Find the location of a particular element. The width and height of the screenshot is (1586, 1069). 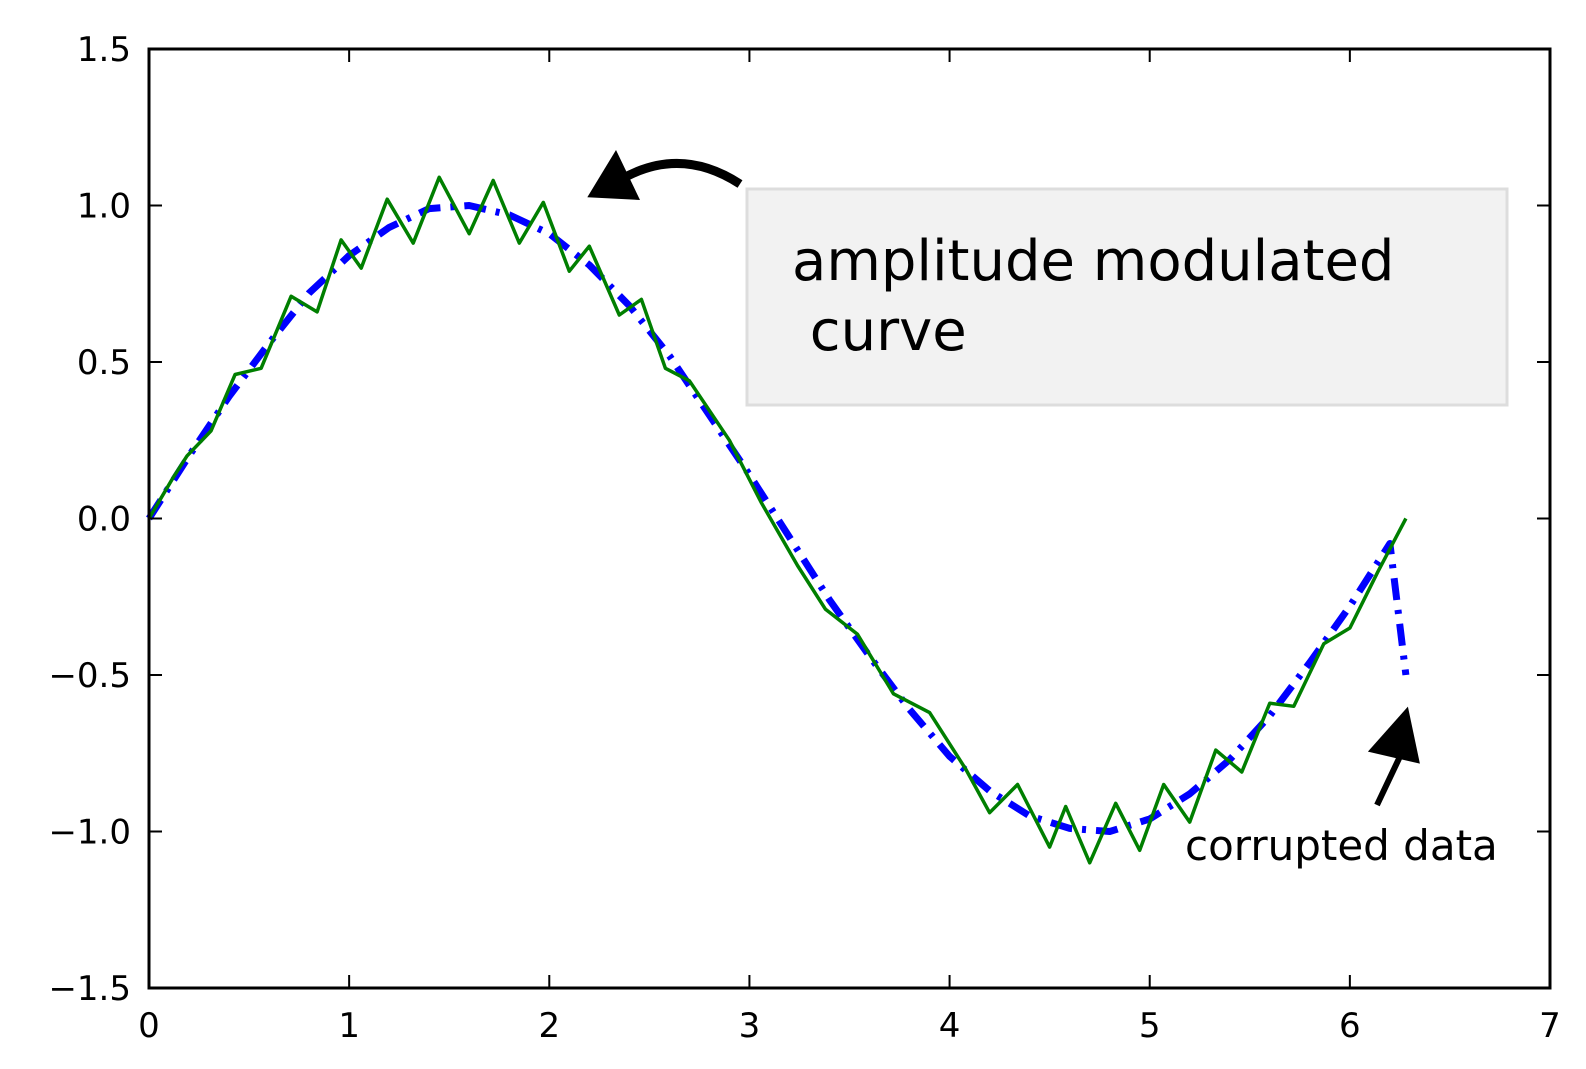

y-tick-label: −1.0 is located at coordinates (89, 833).